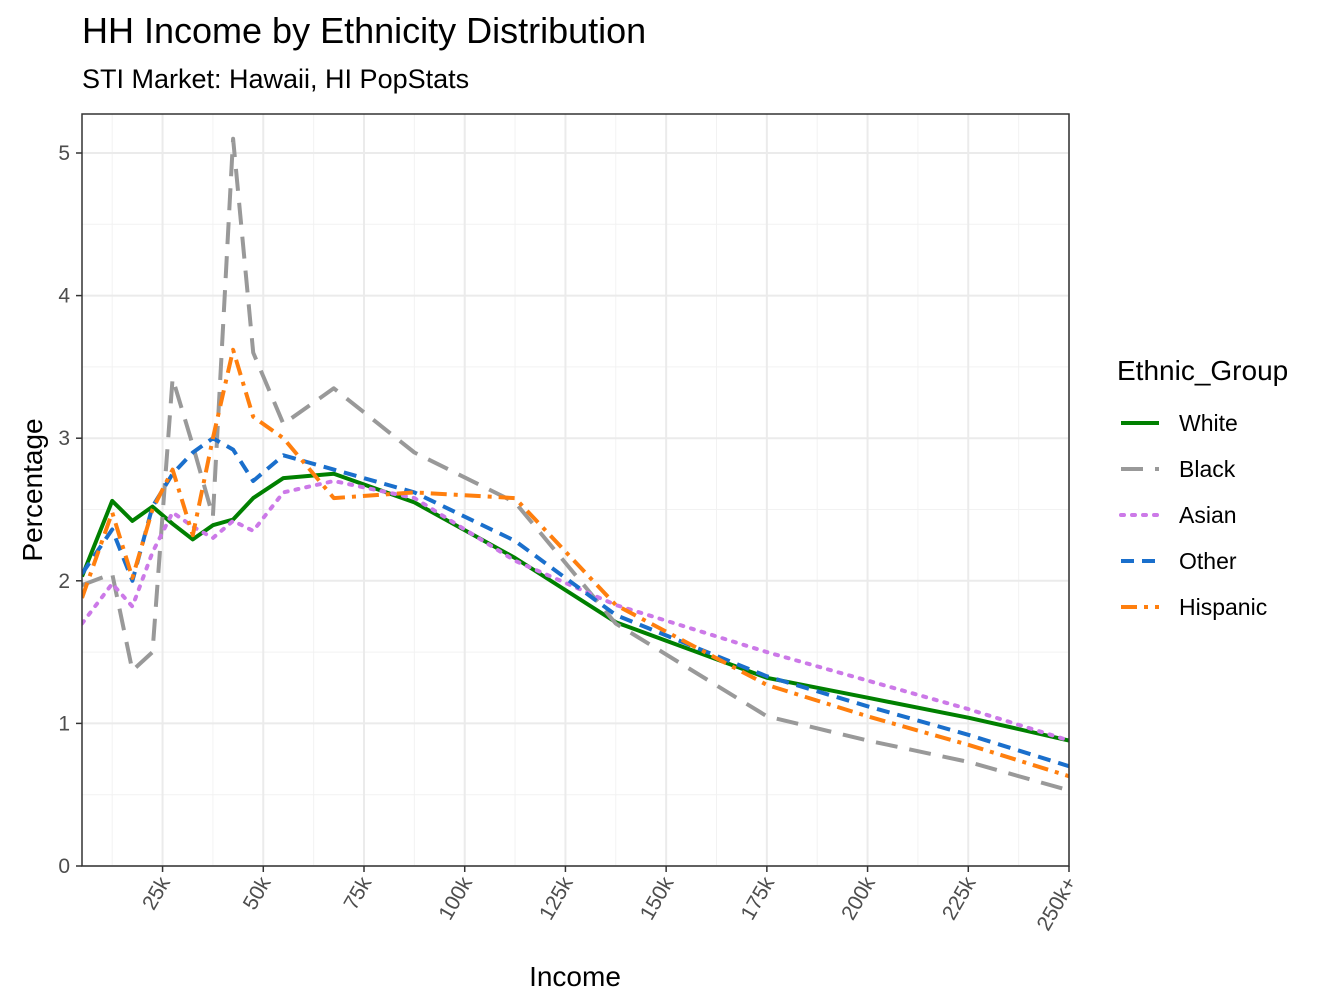 Image resolution: width=1344 pixels, height=1008 pixels. I want to click on legend-label: White, so click(1208, 423).